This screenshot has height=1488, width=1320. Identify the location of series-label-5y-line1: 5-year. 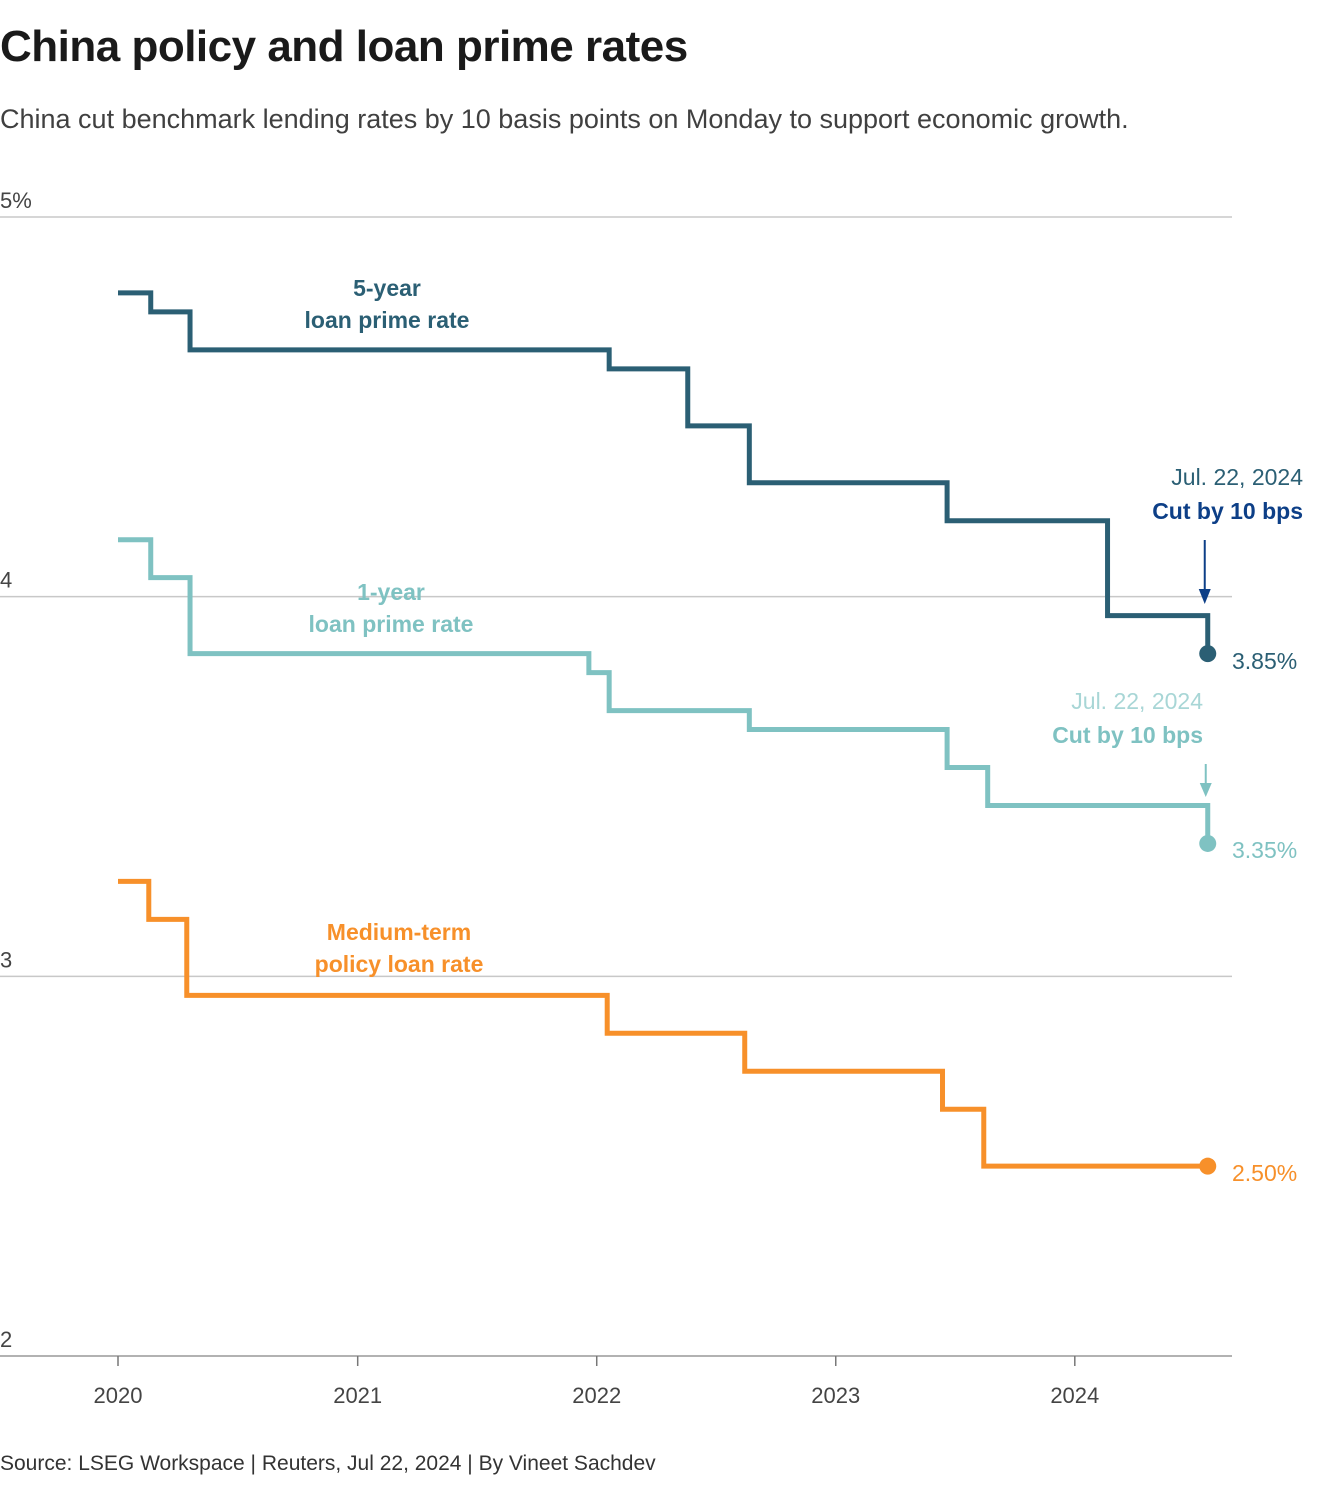
(387, 288).